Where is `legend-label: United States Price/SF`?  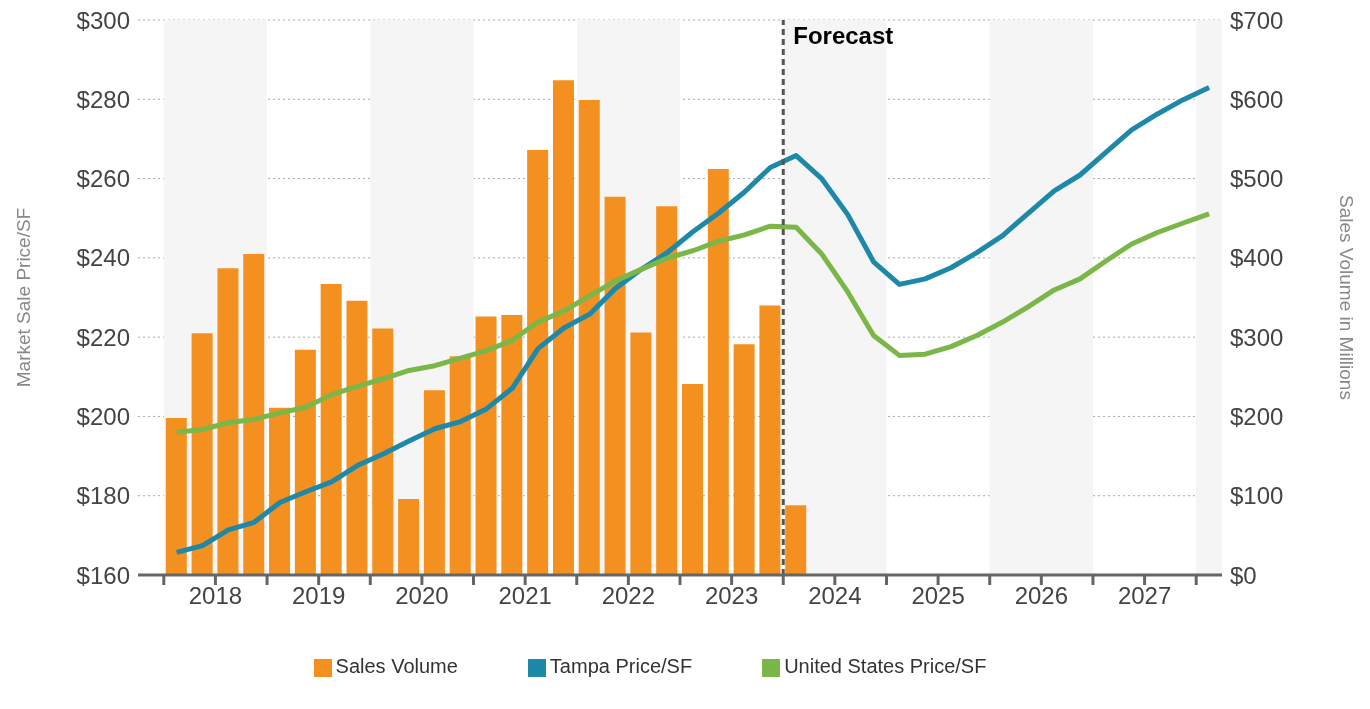
legend-label: United States Price/SF is located at coordinates (885, 666).